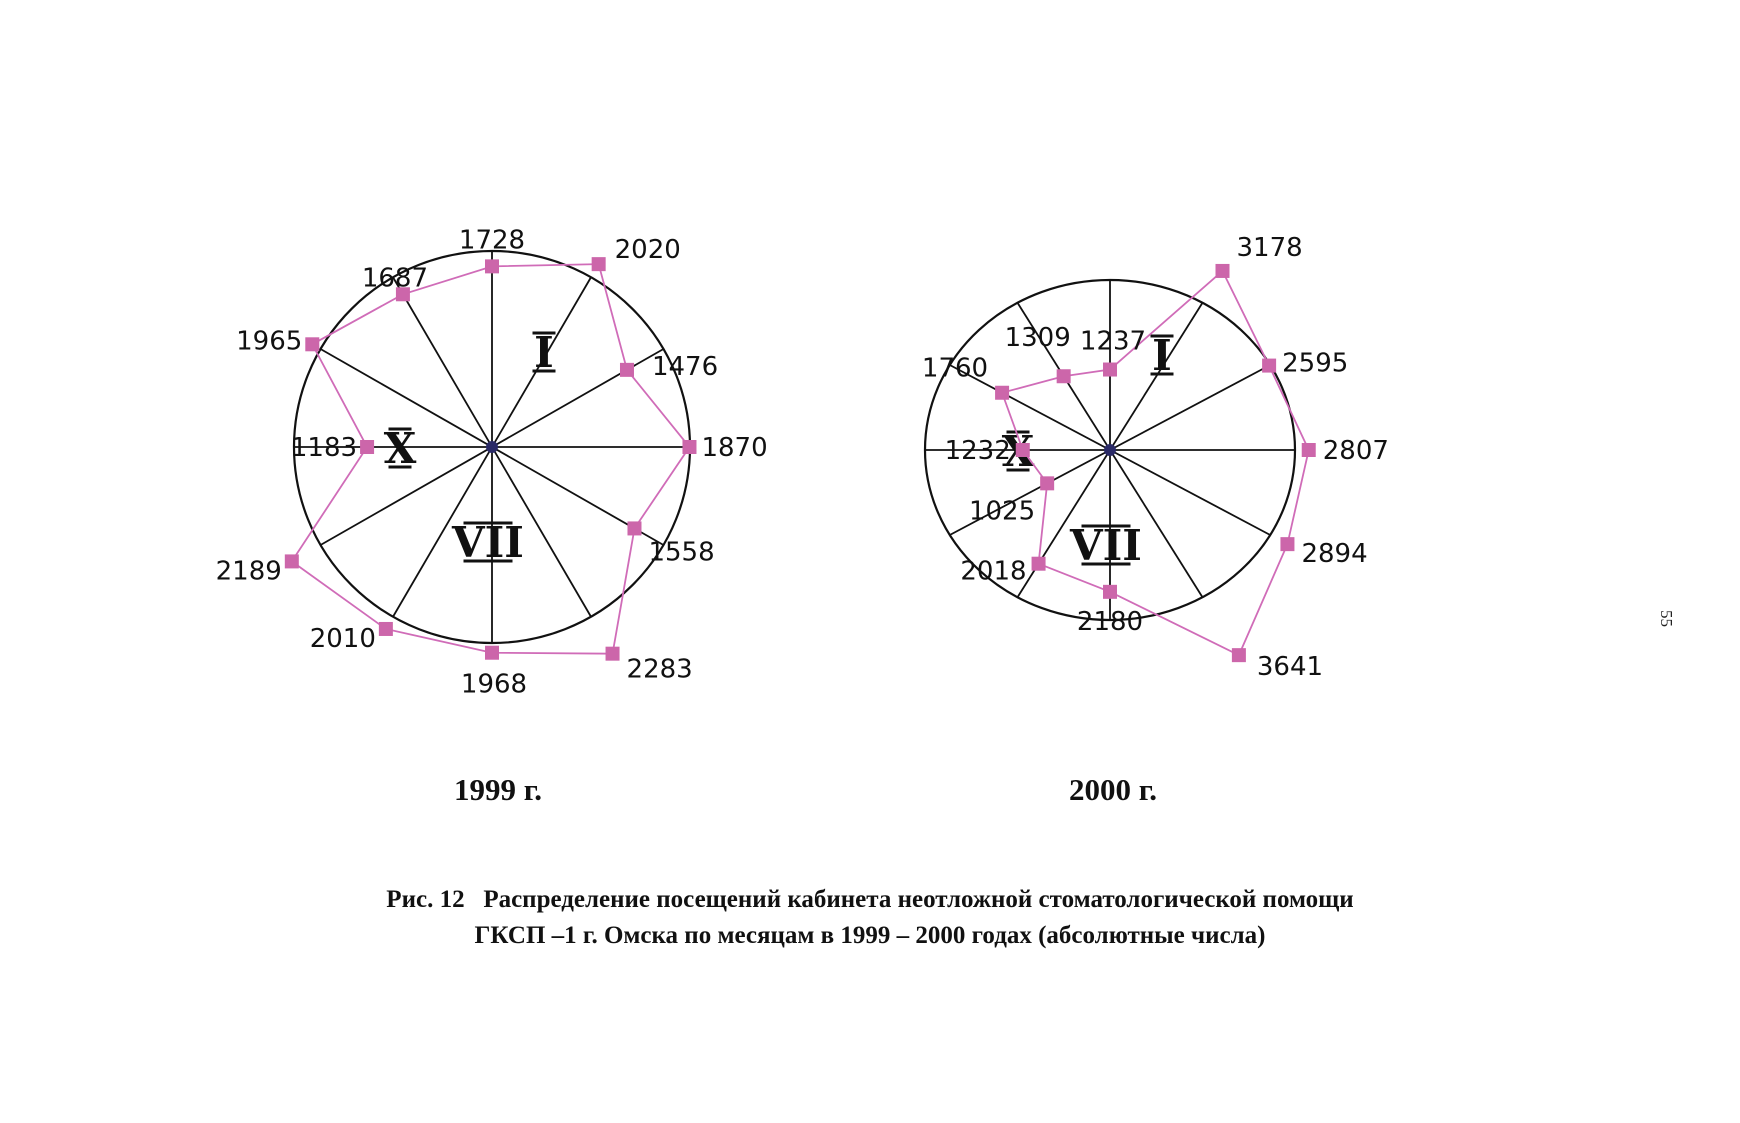 The width and height of the screenshot is (1740, 1123). Describe the element at coordinates (494, 685) in the screenshot. I see `chart-1-value-label-VII: 1968` at that location.